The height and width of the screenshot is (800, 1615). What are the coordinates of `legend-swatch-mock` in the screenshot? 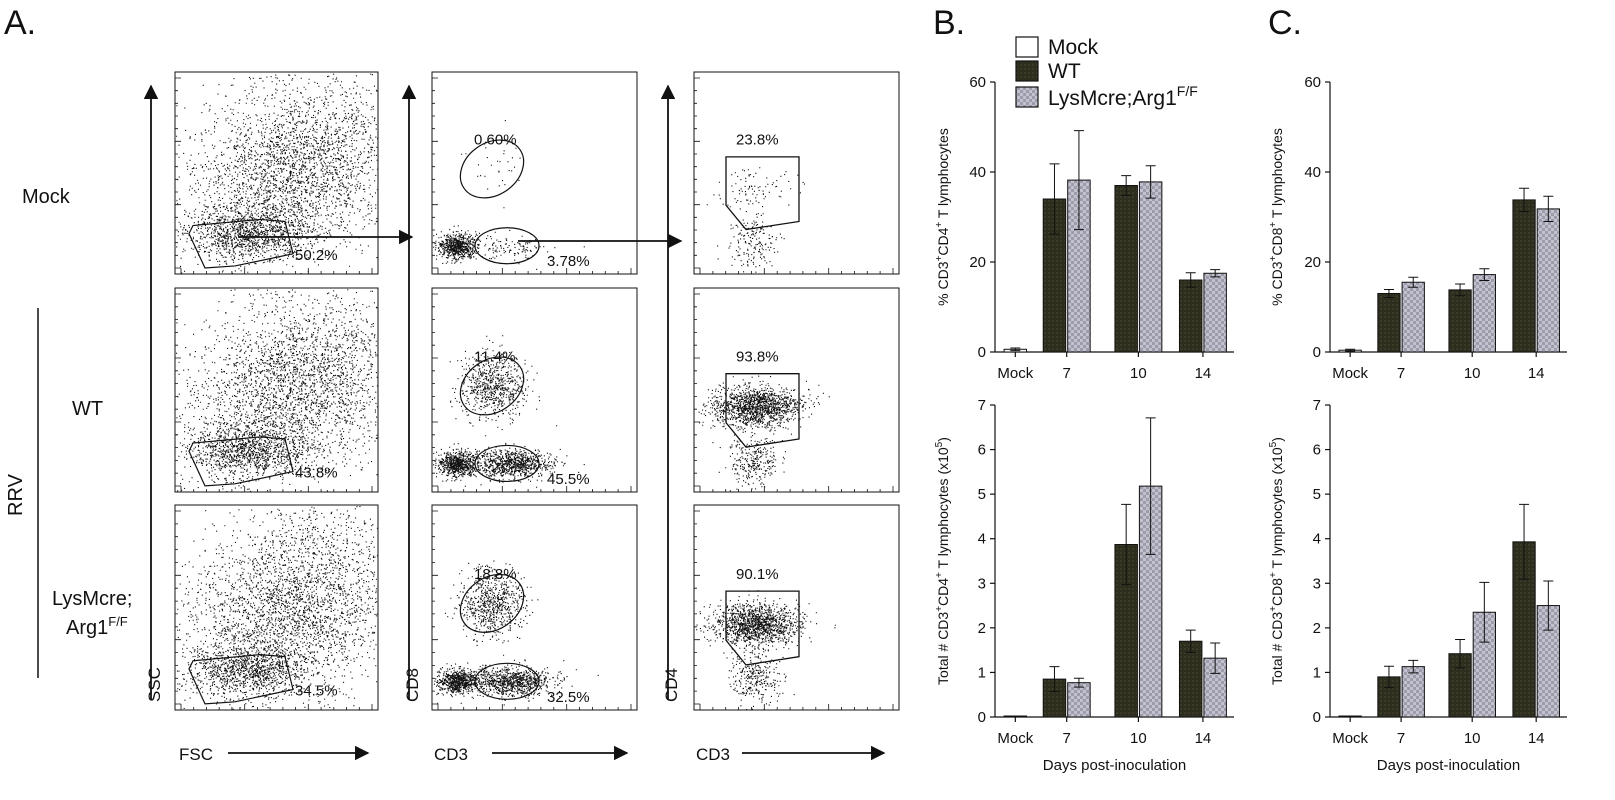 It's located at (1027, 47).